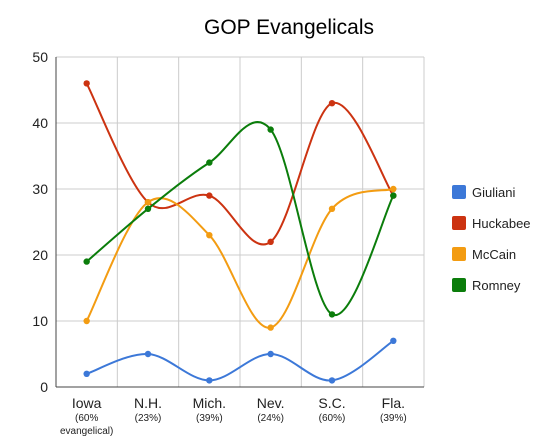 This screenshot has width=558, height=436. Describe the element at coordinates (493, 192) in the screenshot. I see `legend-label-giuliani: Giuliani` at that location.